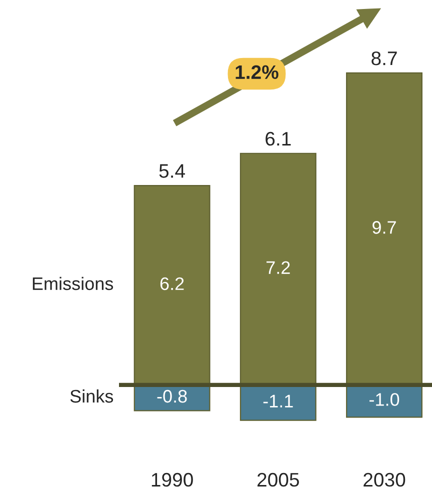 Image resolution: width=432 pixels, height=496 pixels. I want to click on data-label: 6.2, so click(172, 283).